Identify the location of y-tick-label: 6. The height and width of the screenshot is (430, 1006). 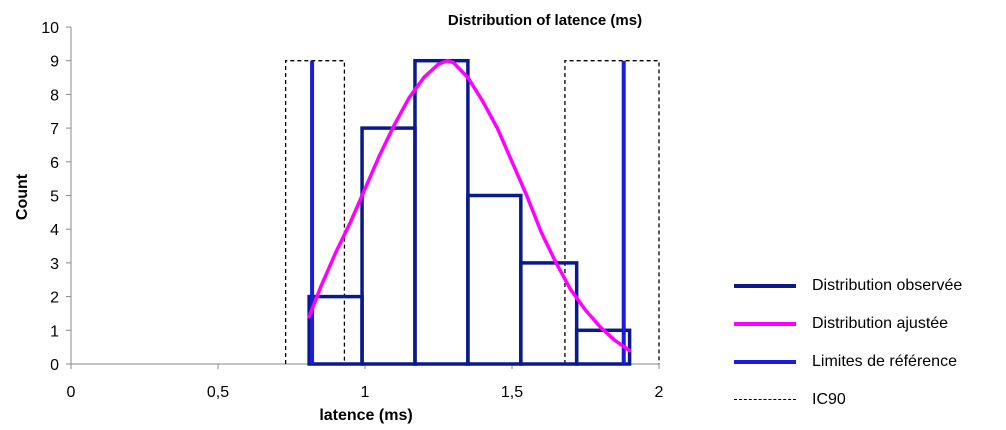
(54, 163).